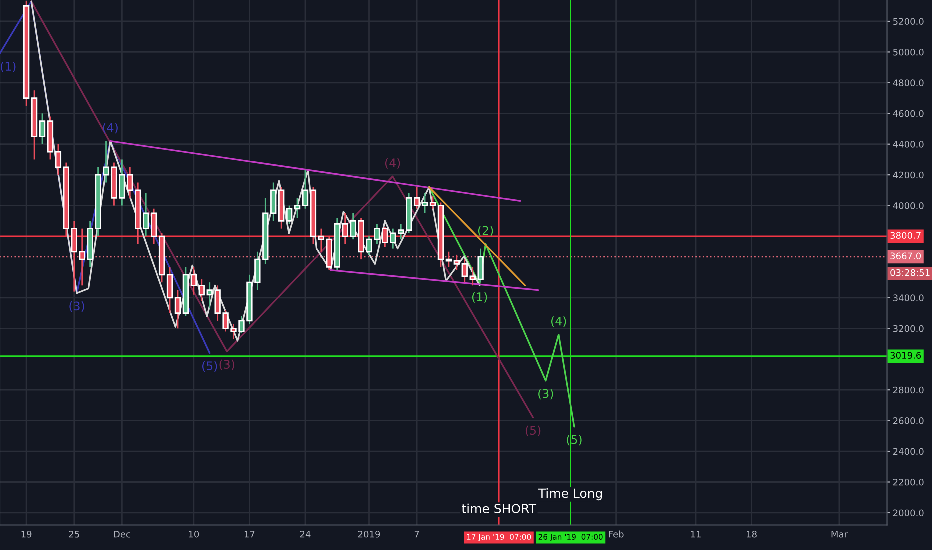  What do you see at coordinates (74, 534) in the screenshot?
I see `x-tick-label: 25` at bounding box center [74, 534].